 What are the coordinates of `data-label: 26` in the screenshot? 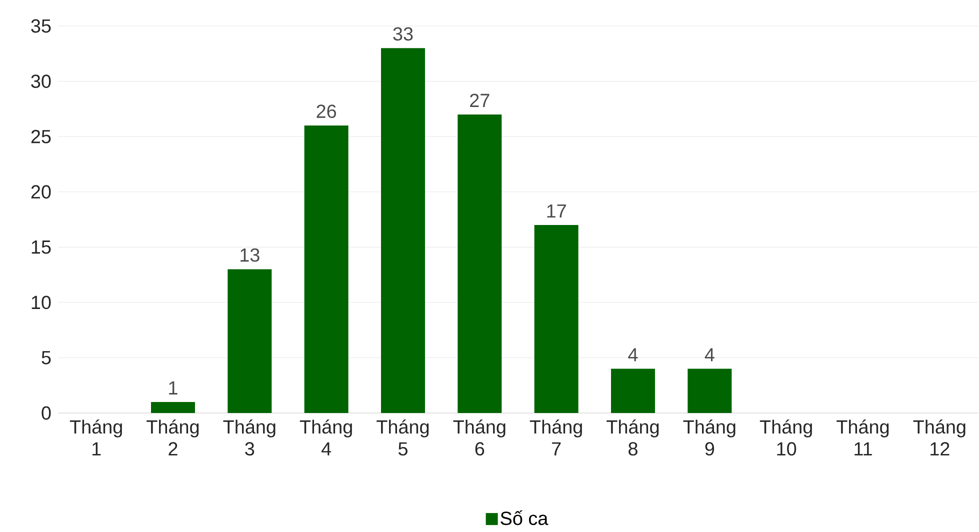 It's located at (326, 111).